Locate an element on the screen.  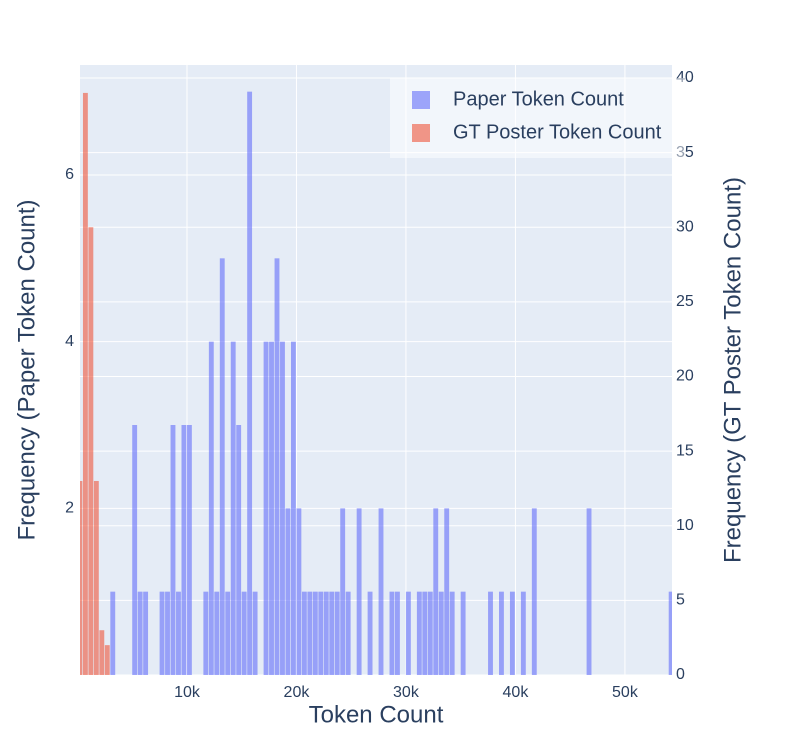
y2-tick-label: 0 is located at coordinates (680, 674).